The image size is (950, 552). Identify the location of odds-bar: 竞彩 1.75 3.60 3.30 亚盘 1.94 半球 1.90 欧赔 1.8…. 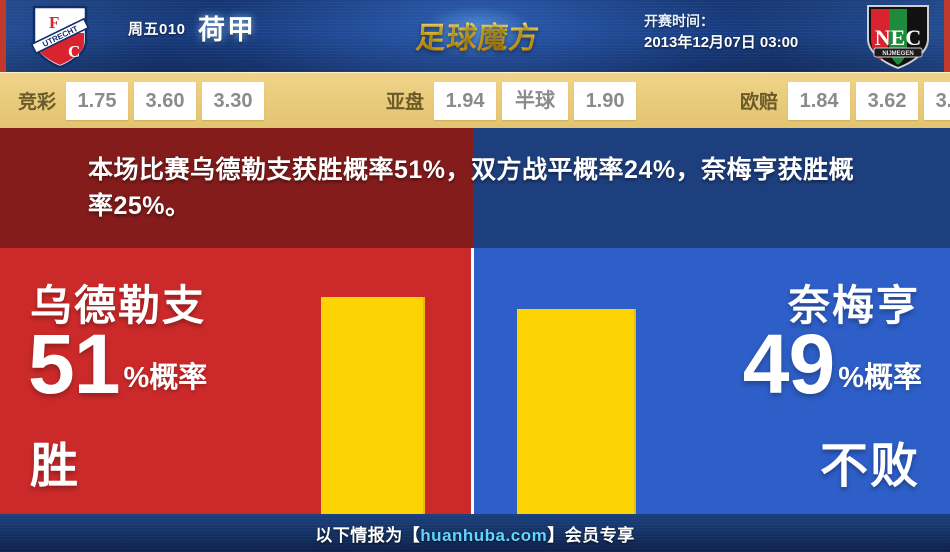
(475, 100).